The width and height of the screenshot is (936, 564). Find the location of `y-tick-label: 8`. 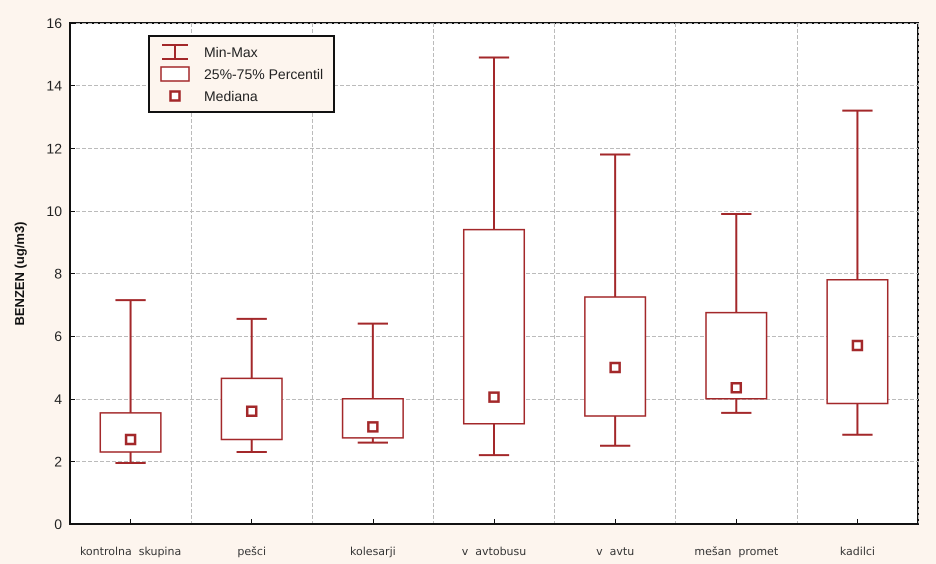

y-tick-label: 8 is located at coordinates (58, 274).